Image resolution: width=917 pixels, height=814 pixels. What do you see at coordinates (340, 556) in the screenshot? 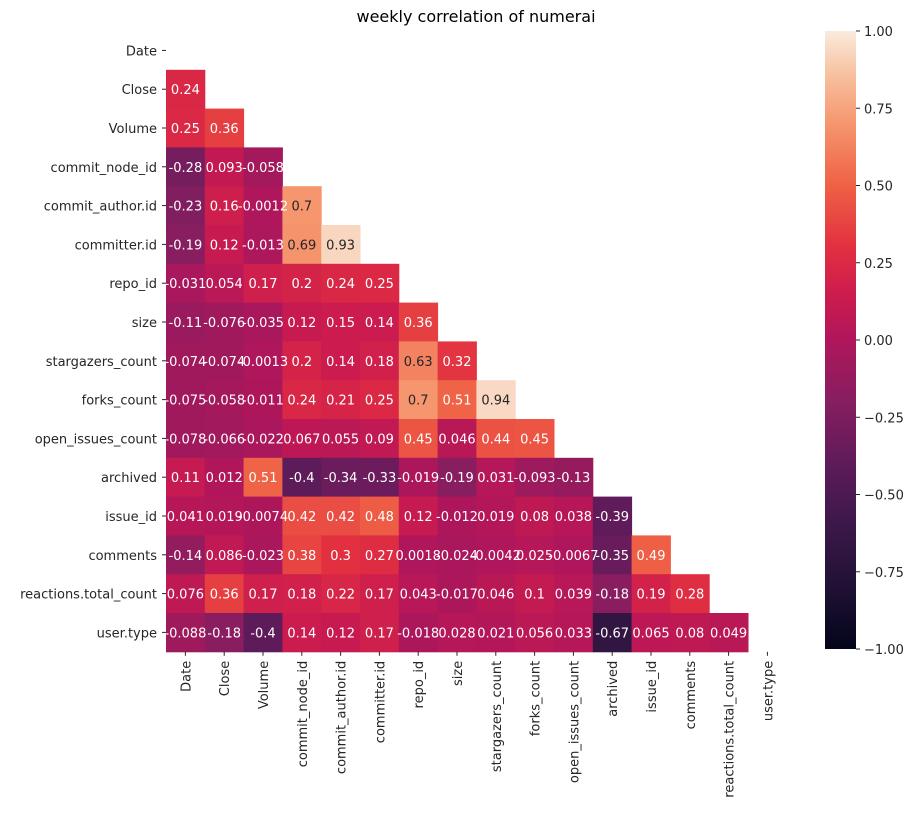
I see `cell-value-label: 0.3` at bounding box center [340, 556].